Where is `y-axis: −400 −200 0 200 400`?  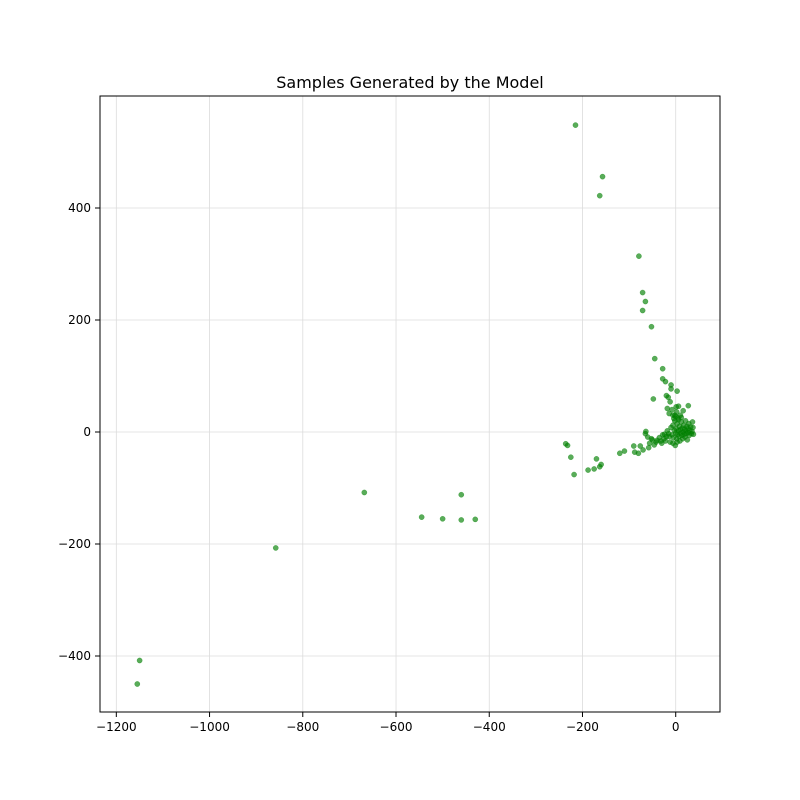 y-axis: −400 −200 0 200 400 is located at coordinates (79, 432).